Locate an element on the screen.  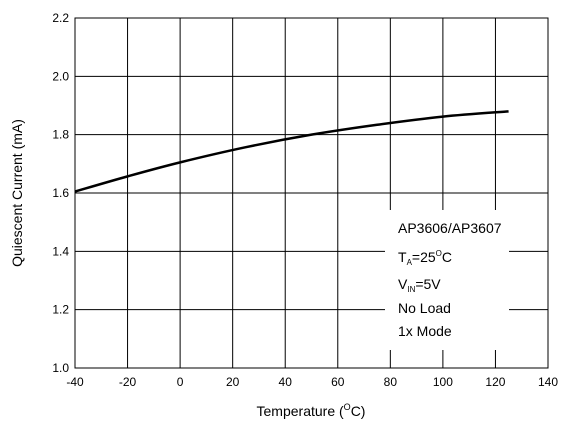
y-tick-labels: 1.0 1.2 1.4 1.6 1.8 2.0 2.2 is located at coordinates (60, 193).